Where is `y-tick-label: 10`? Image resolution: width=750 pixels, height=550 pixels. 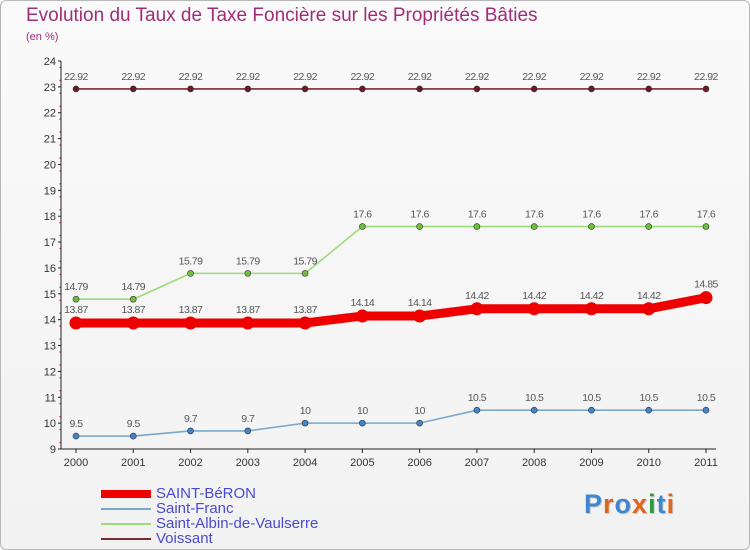 y-tick-label: 10 is located at coordinates (50, 424).